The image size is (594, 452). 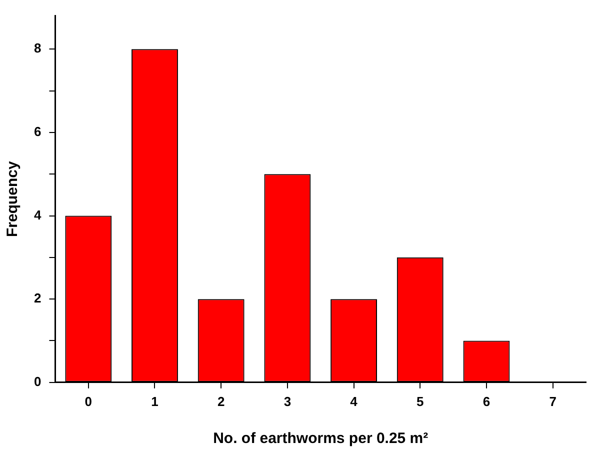 What do you see at coordinates (354, 401) in the screenshot?
I see `x-tick-label: 4` at bounding box center [354, 401].